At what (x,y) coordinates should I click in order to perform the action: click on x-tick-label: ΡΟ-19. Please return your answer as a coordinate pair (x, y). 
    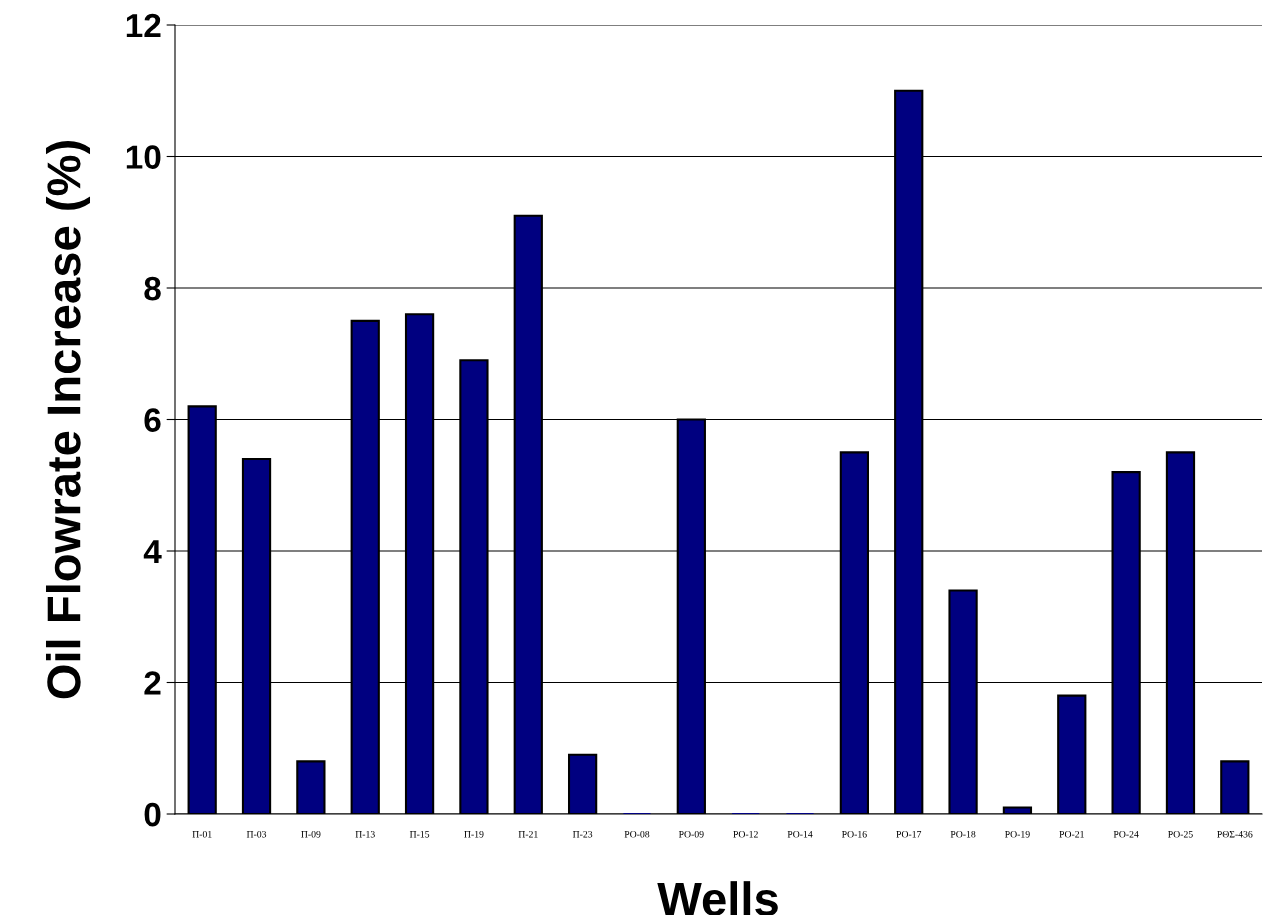
    Looking at the image, I should click on (1017, 834).